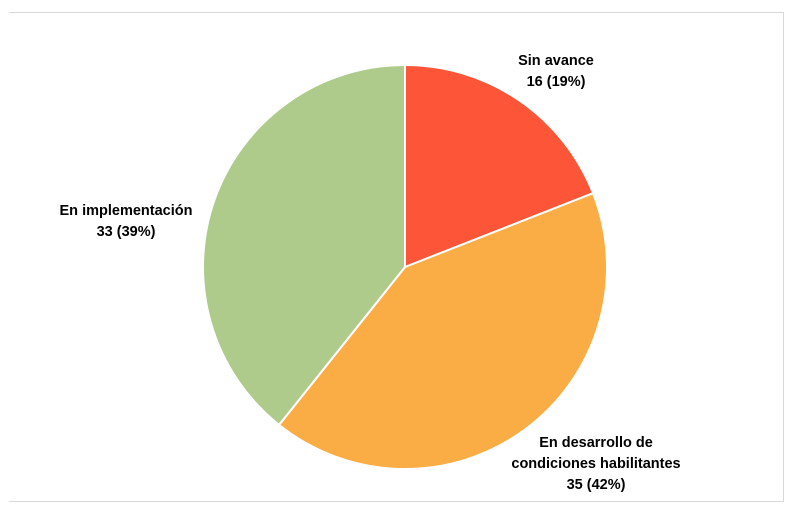 The image size is (788, 511). I want to click on slice-label-sin-avance: Sin avance, so click(556, 61).